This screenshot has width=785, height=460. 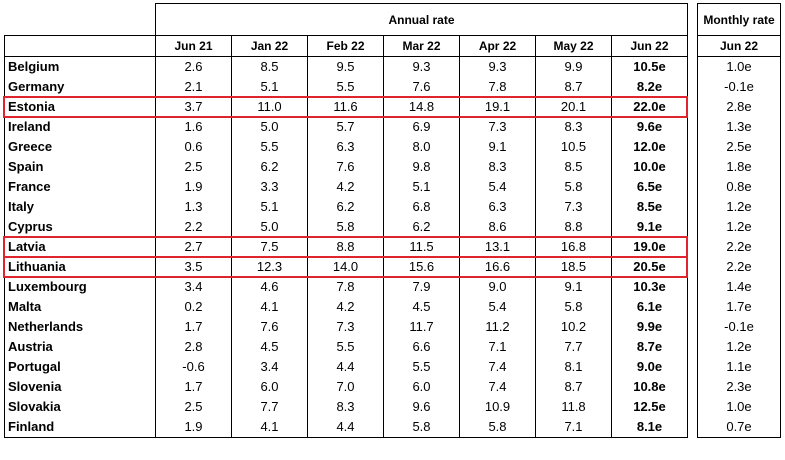 I want to click on monthly-value-cell: 1.3e, so click(x=739, y=127).